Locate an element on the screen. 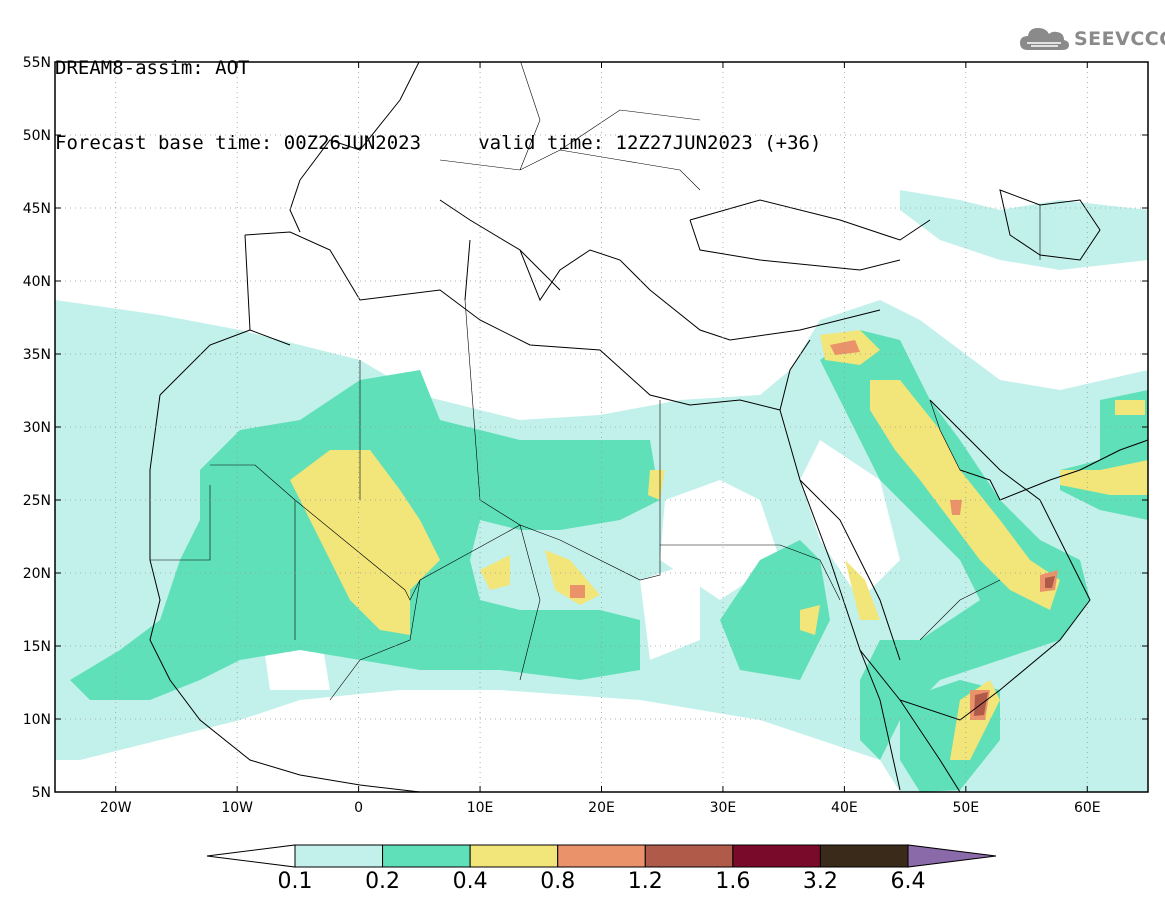 The image size is (1165, 905). colorbar: 0.1 0.2 0.4 0.8 1.2 1.6 3.2 6.4 is located at coordinates (601, 869).